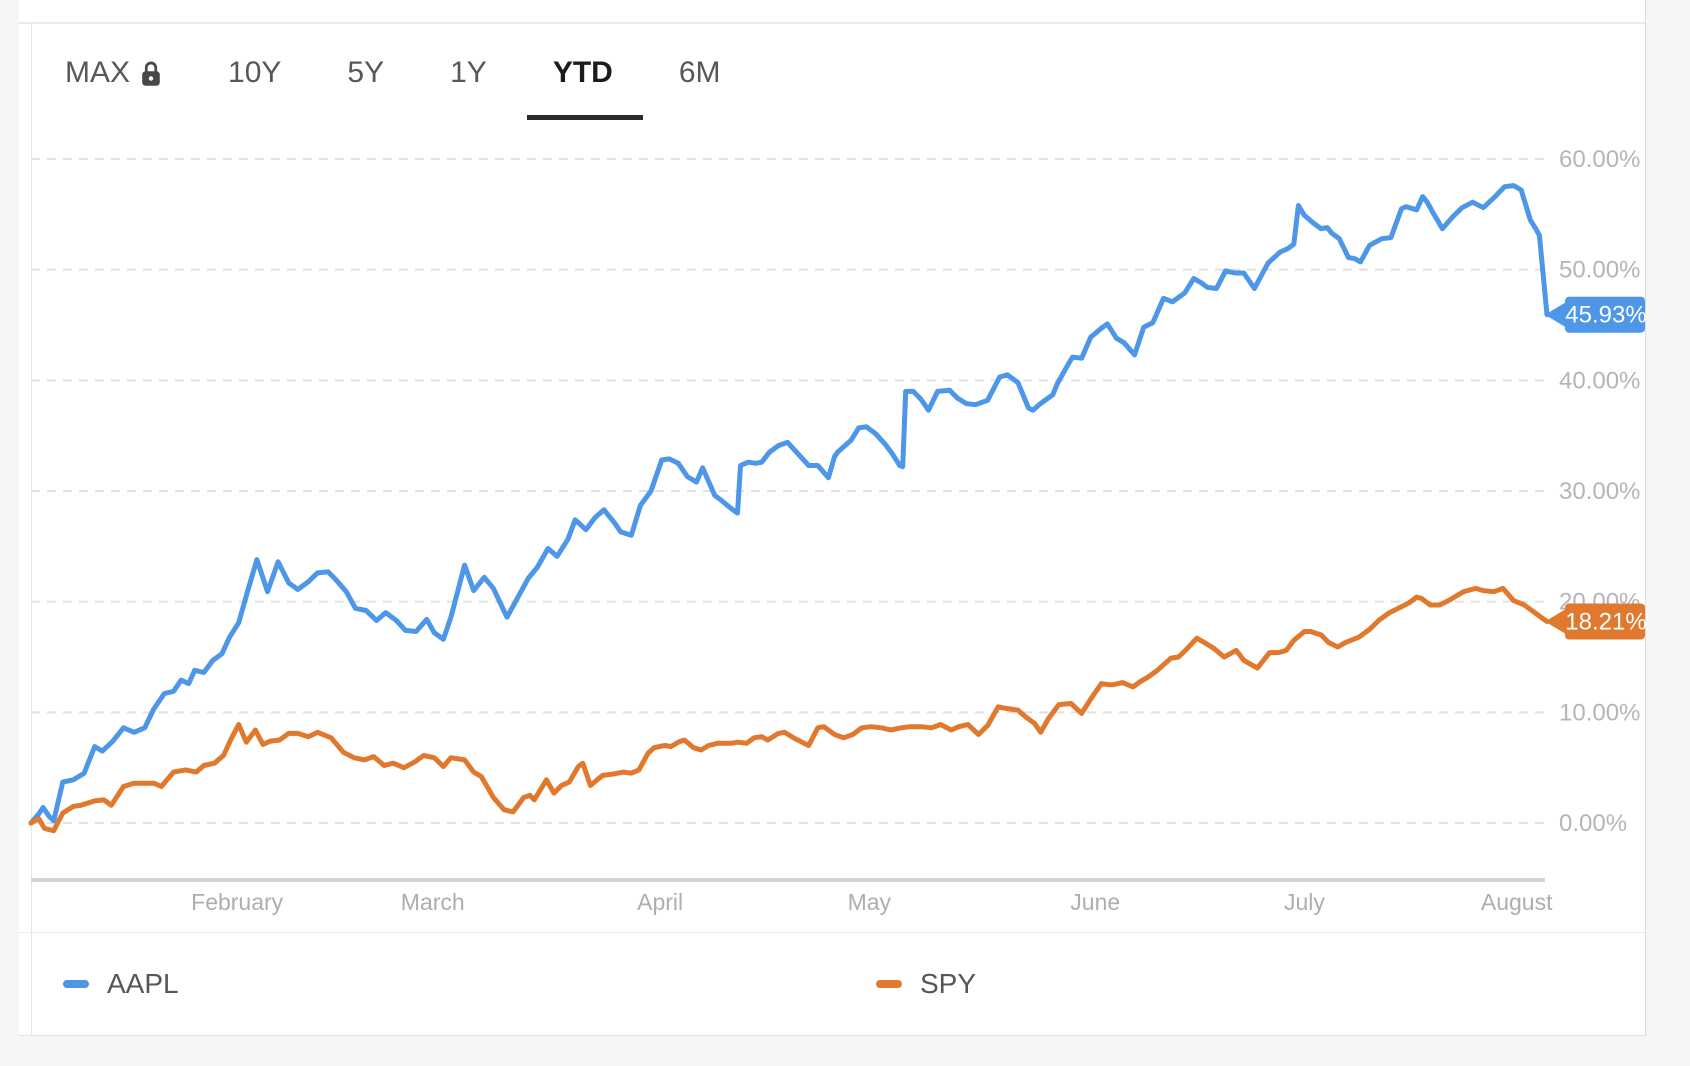  I want to click on y-axis-label: 0.00%, so click(1593, 823).